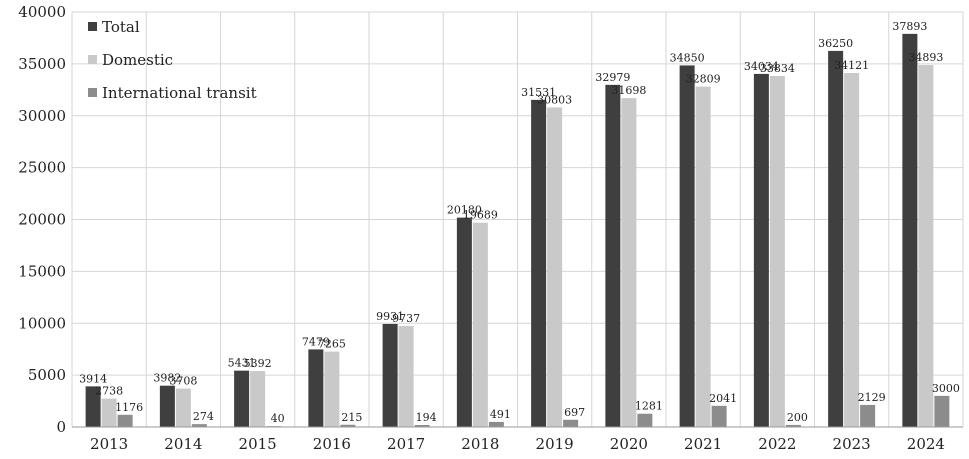 The height and width of the screenshot is (459, 969). I want to click on x-tick-label: 2024, so click(926, 444).